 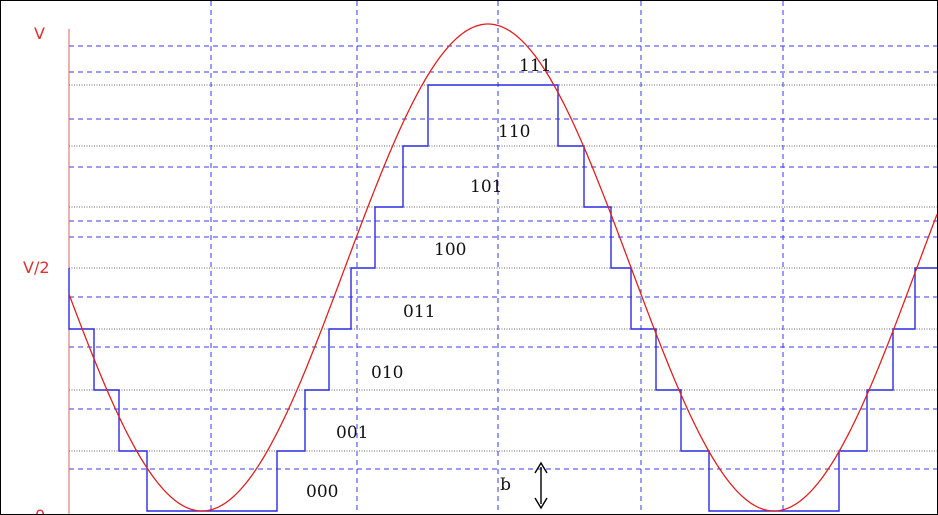 What do you see at coordinates (486, 187) in the screenshot?
I see `code-label-101: 101` at bounding box center [486, 187].